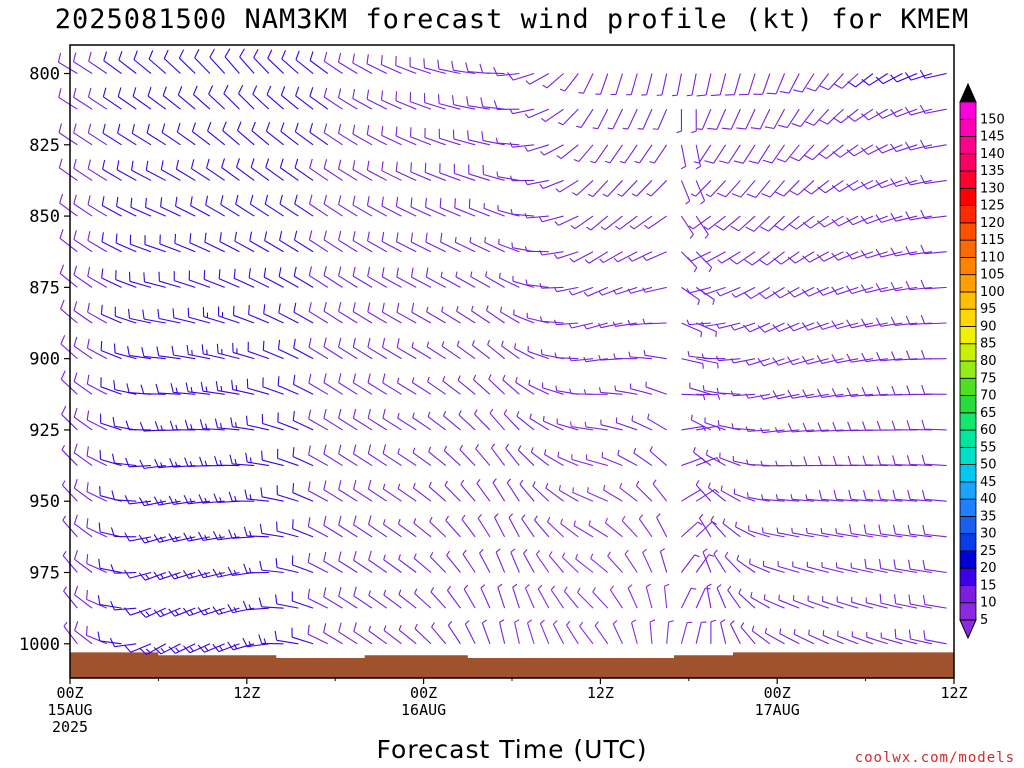 The width and height of the screenshot is (1024, 768). I want to click on credit-label: coolwx.com/models, so click(935, 758).